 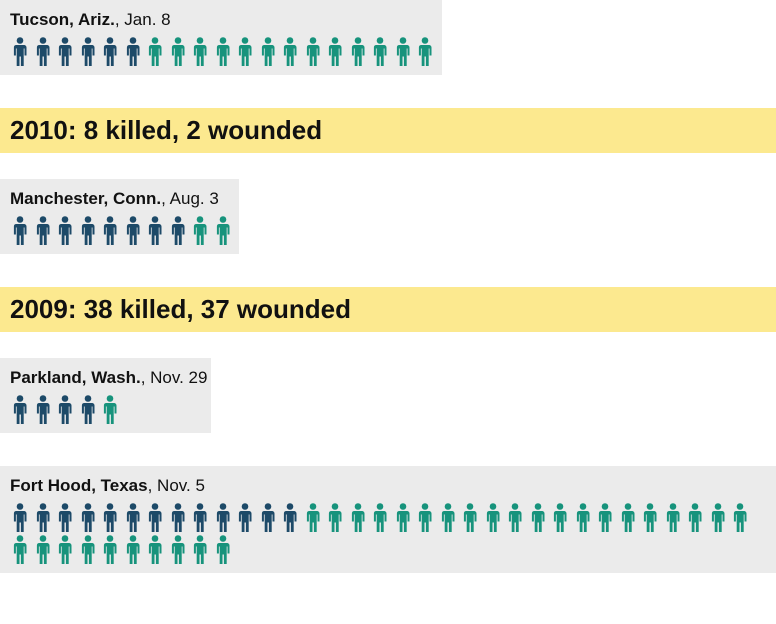 I want to click on event-row: Tucson, Ariz., Jan. 8, so click(x=388, y=37).